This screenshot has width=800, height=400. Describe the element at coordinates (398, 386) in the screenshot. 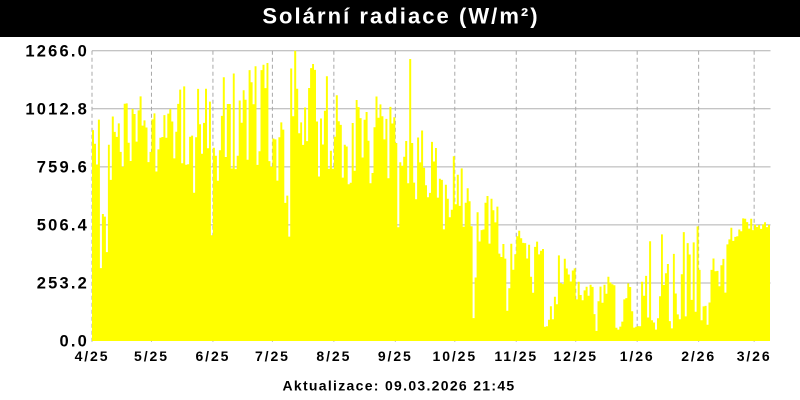

I see `svg-text: Aktualizace: 09.03.2026 21:45` at that location.